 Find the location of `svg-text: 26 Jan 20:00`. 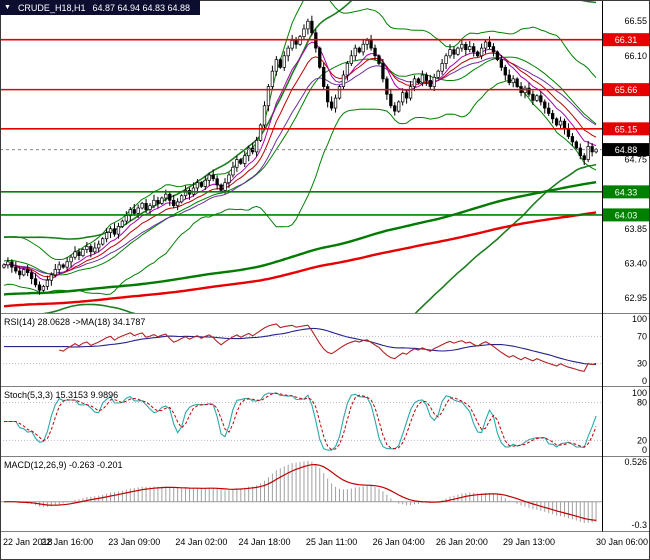

svg-text: 26 Jan 20:00 is located at coordinates (462, 542).